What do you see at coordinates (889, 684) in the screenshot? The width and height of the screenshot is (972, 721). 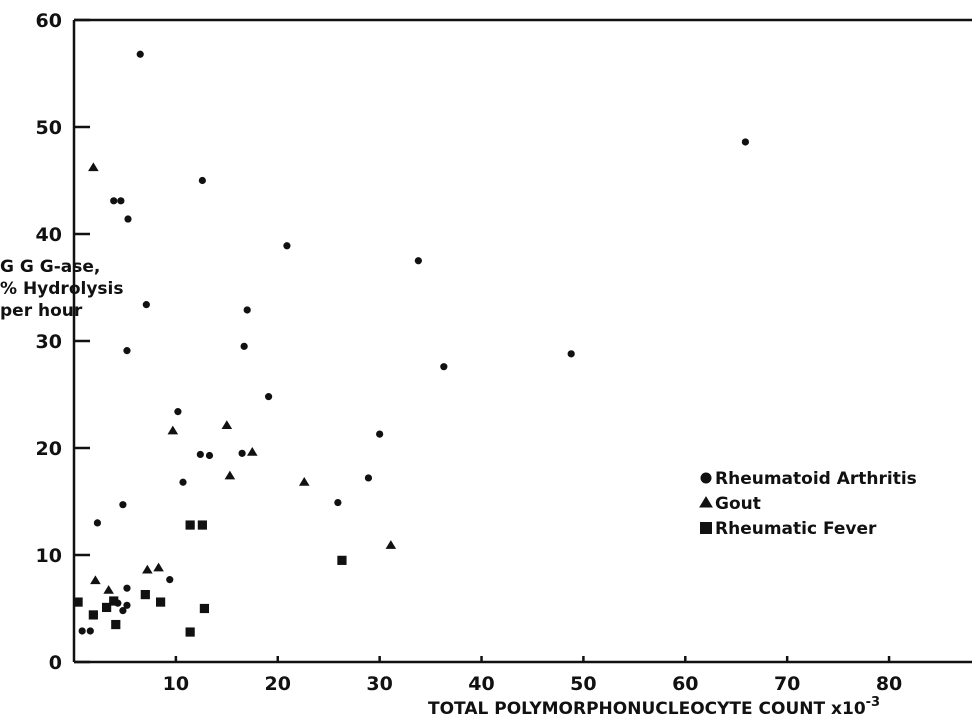 I see `x-tick-label: 80` at bounding box center [889, 684].